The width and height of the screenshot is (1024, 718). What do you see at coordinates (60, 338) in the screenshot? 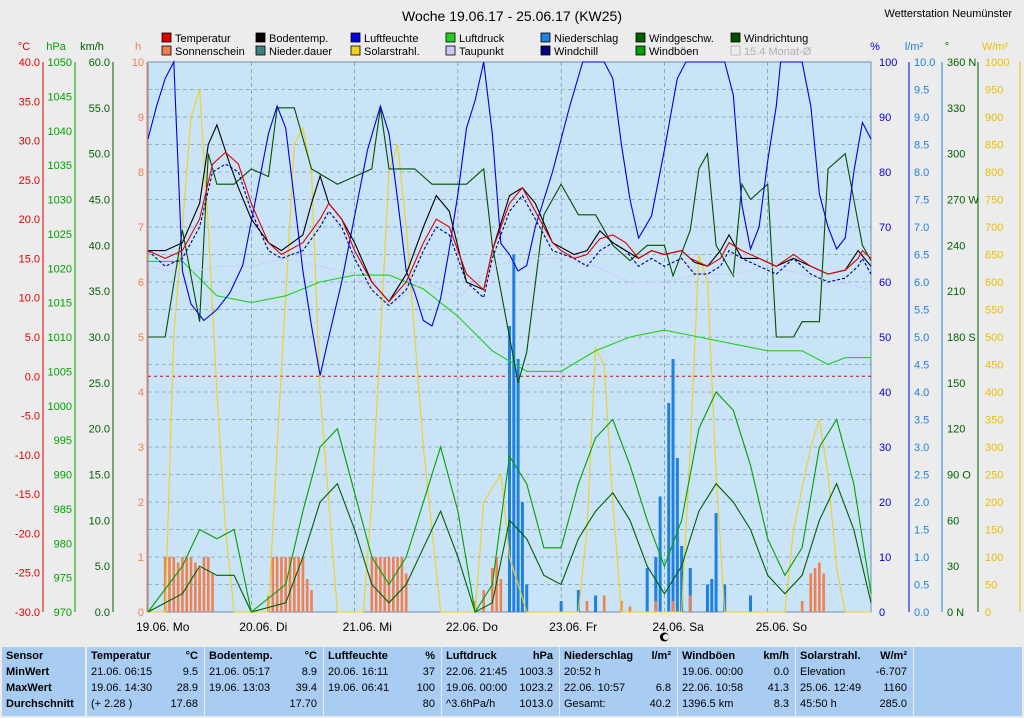
I see `y-tick-label: 1010` at bounding box center [60, 338].